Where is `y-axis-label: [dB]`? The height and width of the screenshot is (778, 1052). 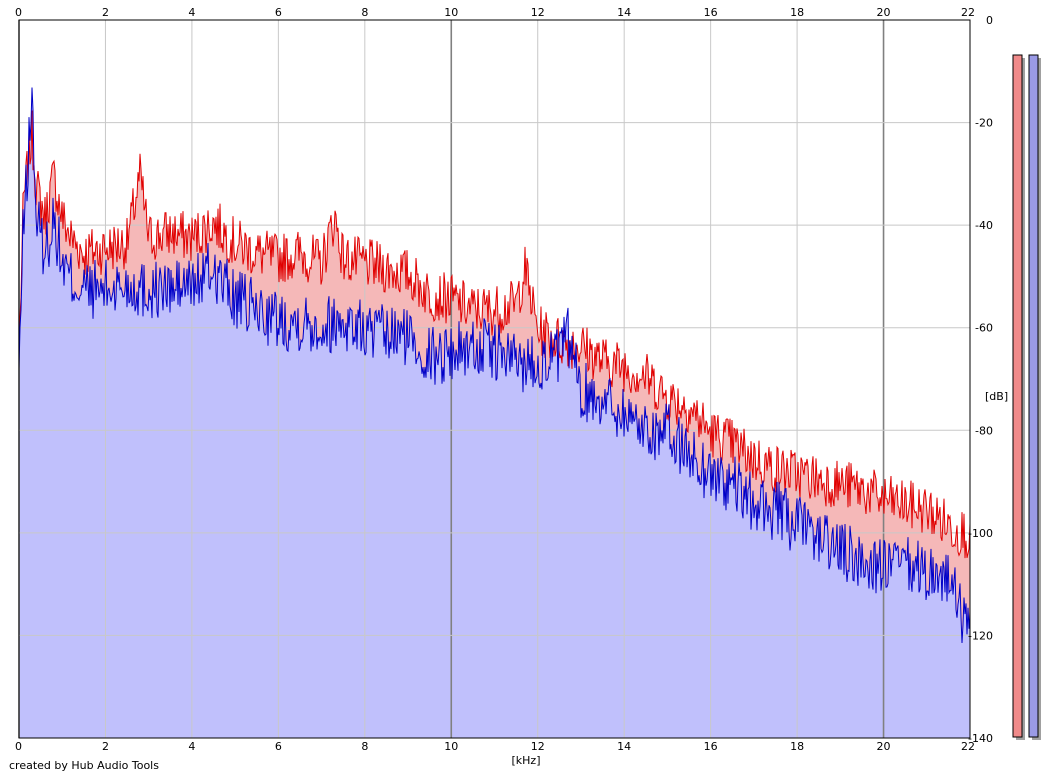
y-axis-label: [dB] is located at coordinates (996, 396).